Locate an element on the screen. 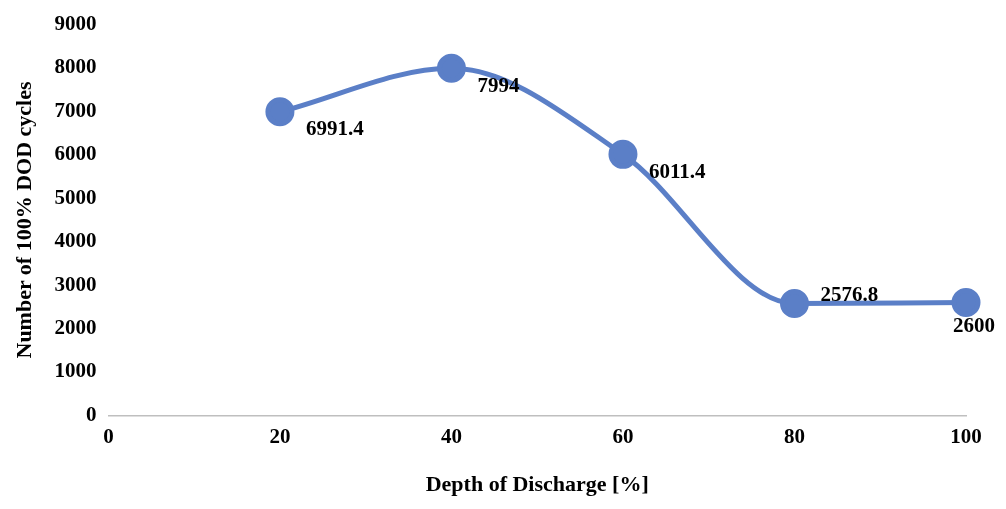 The height and width of the screenshot is (509, 1006). x-tick-label: 0 is located at coordinates (108, 436).